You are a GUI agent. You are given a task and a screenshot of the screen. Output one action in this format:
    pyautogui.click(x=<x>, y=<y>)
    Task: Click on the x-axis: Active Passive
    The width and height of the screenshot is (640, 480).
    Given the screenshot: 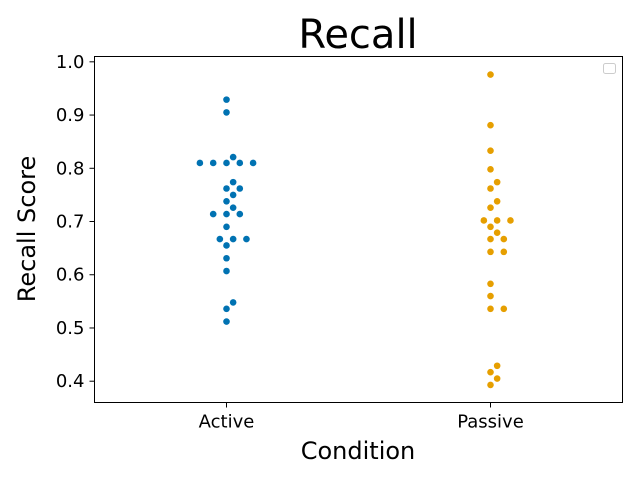 What is the action you would take?
    pyautogui.click(x=361, y=417)
    